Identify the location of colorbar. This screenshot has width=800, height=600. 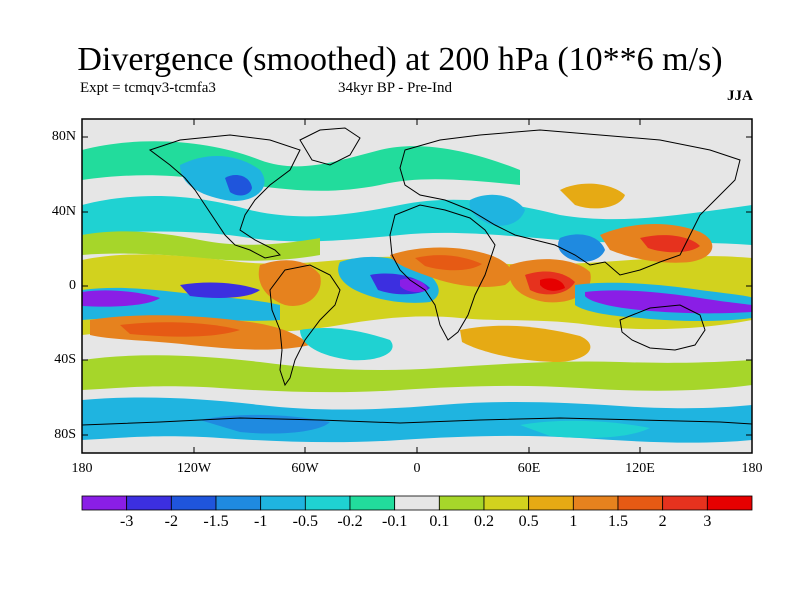
(417, 503).